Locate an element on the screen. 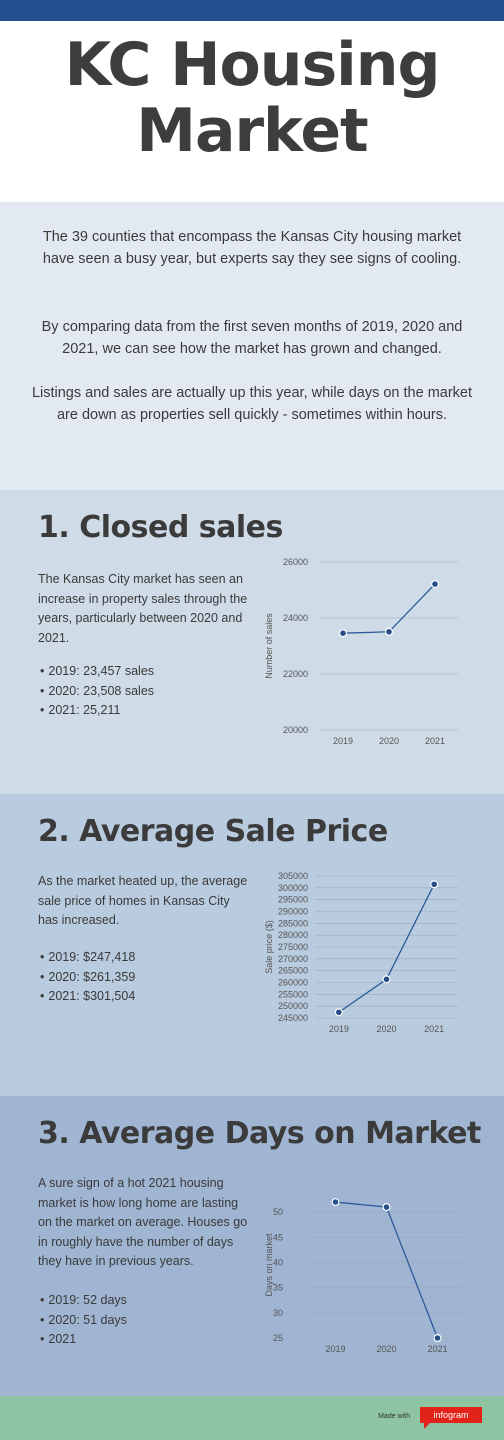 The image size is (504, 1440). y-tick-label: 22000 is located at coordinates (295, 674).